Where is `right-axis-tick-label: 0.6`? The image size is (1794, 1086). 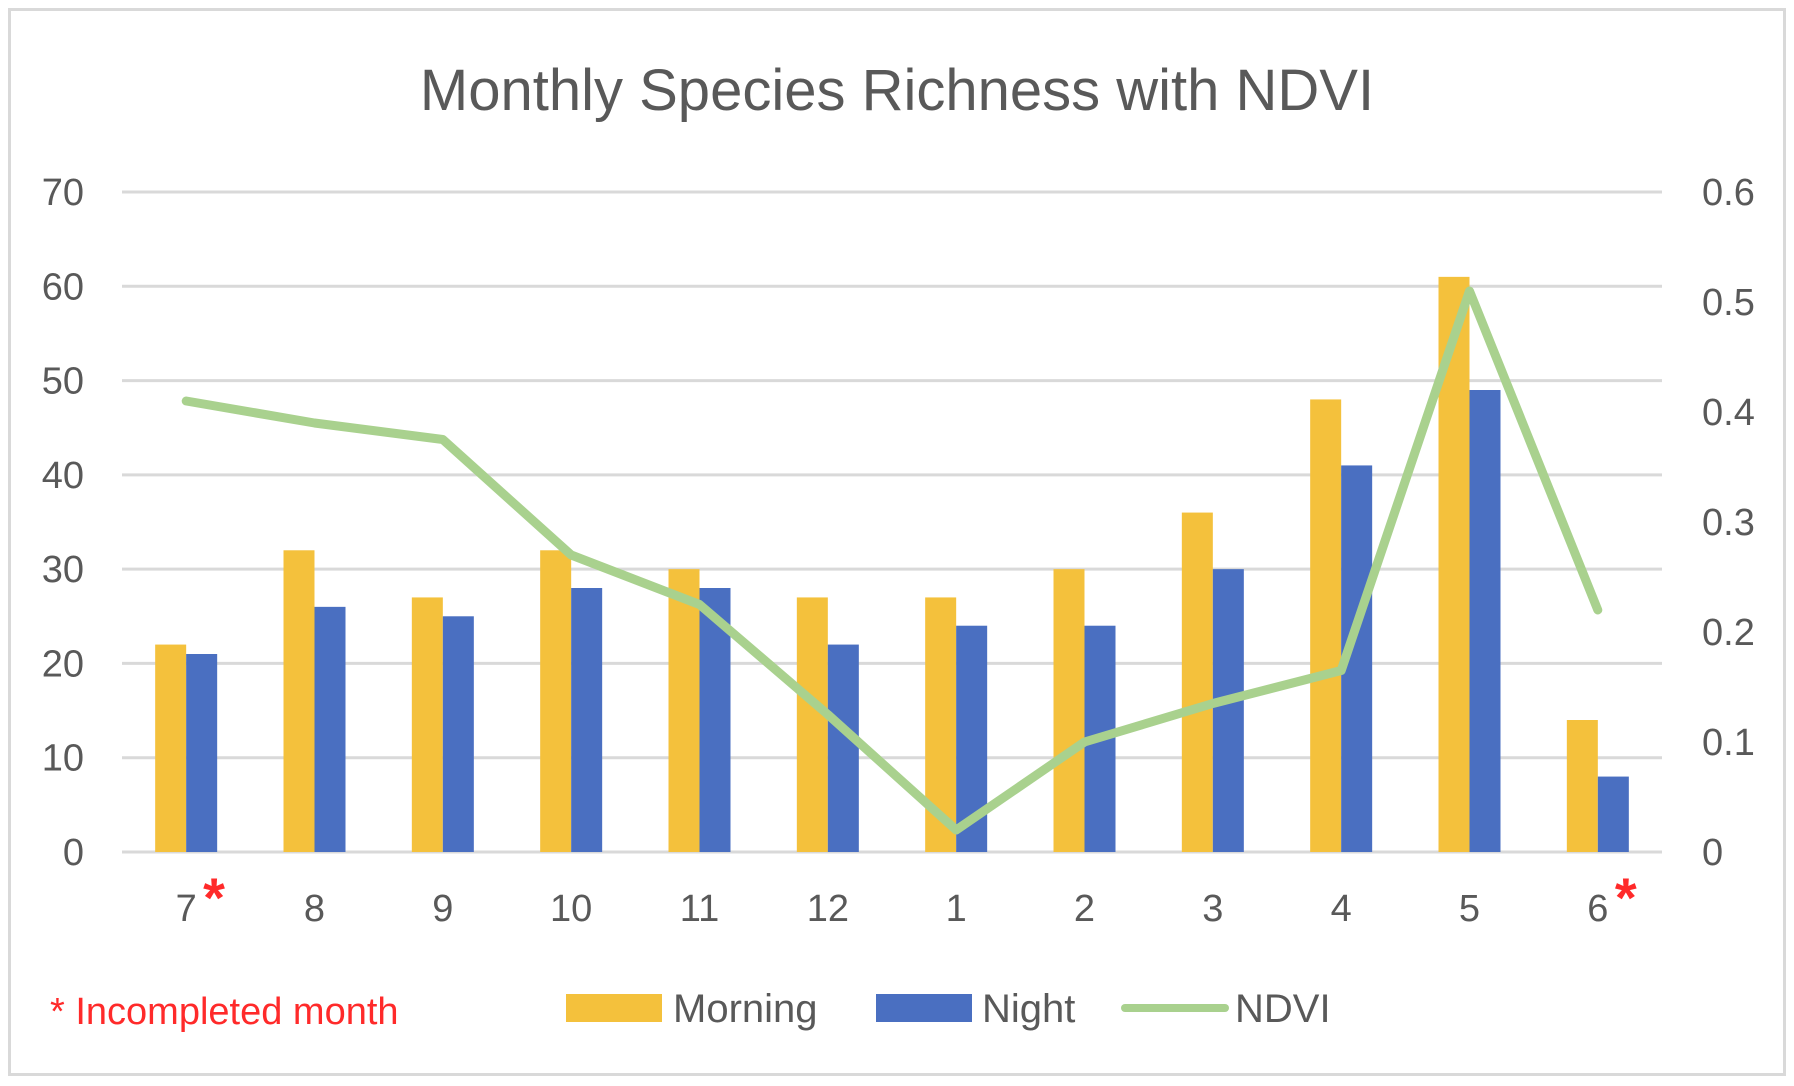
right-axis-tick-label: 0.6 is located at coordinates (1728, 193).